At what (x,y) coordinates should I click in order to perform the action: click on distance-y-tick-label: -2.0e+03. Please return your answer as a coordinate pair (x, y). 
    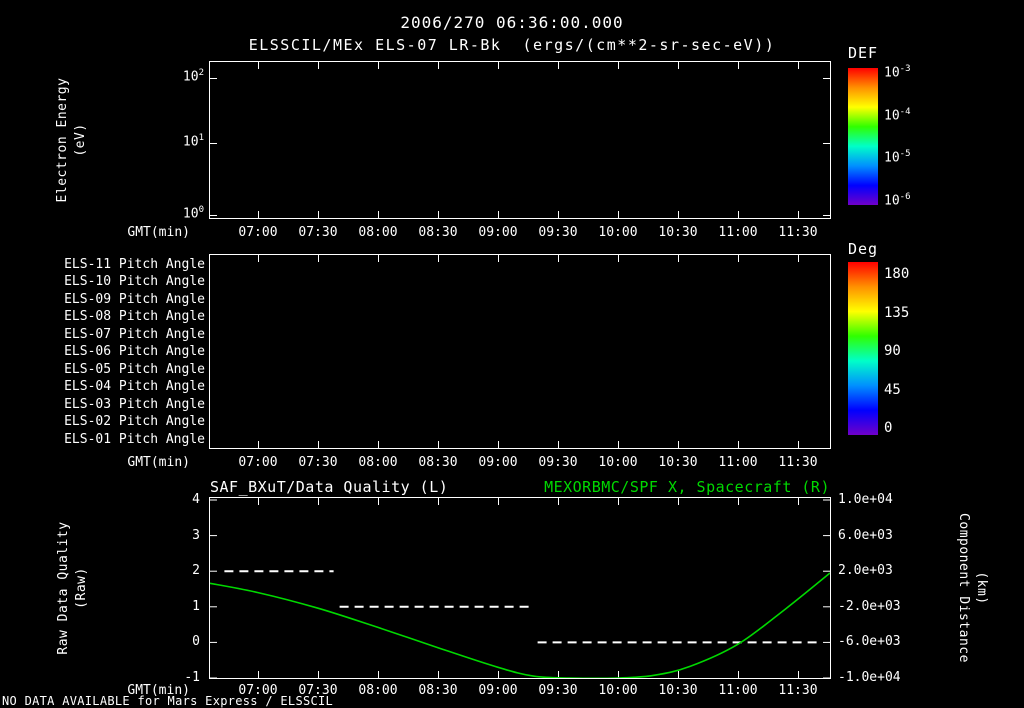
    Looking at the image, I should click on (869, 606).